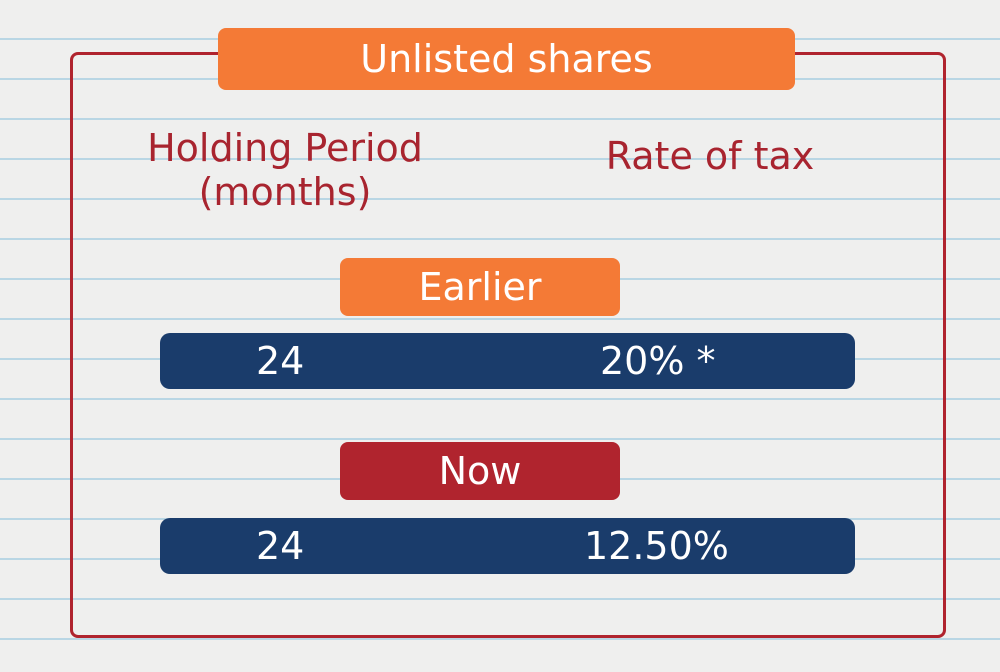  Describe the element at coordinates (285, 170) in the screenshot. I see `column-header: Holding Period (months)` at that location.